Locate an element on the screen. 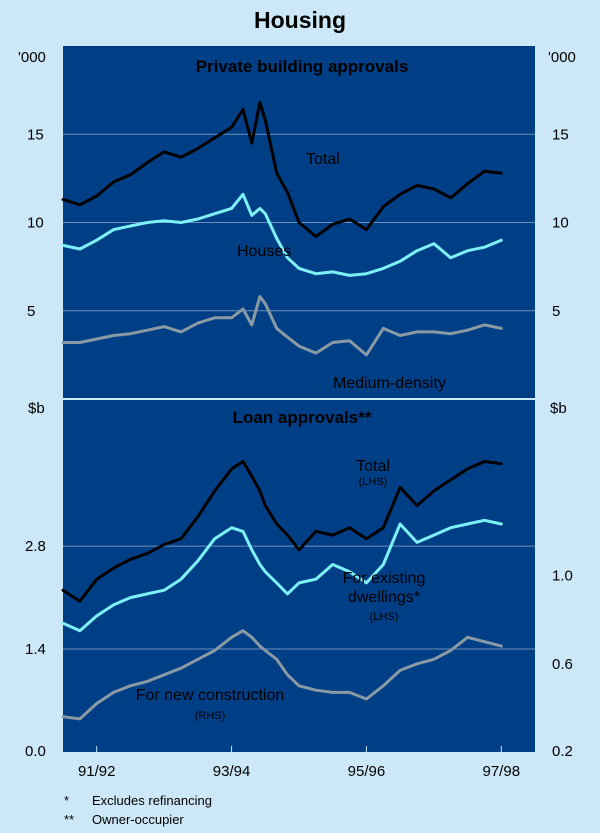 Image resolution: width=600 pixels, height=833 pixels. label-existing-line1: For existing is located at coordinates (384, 578).